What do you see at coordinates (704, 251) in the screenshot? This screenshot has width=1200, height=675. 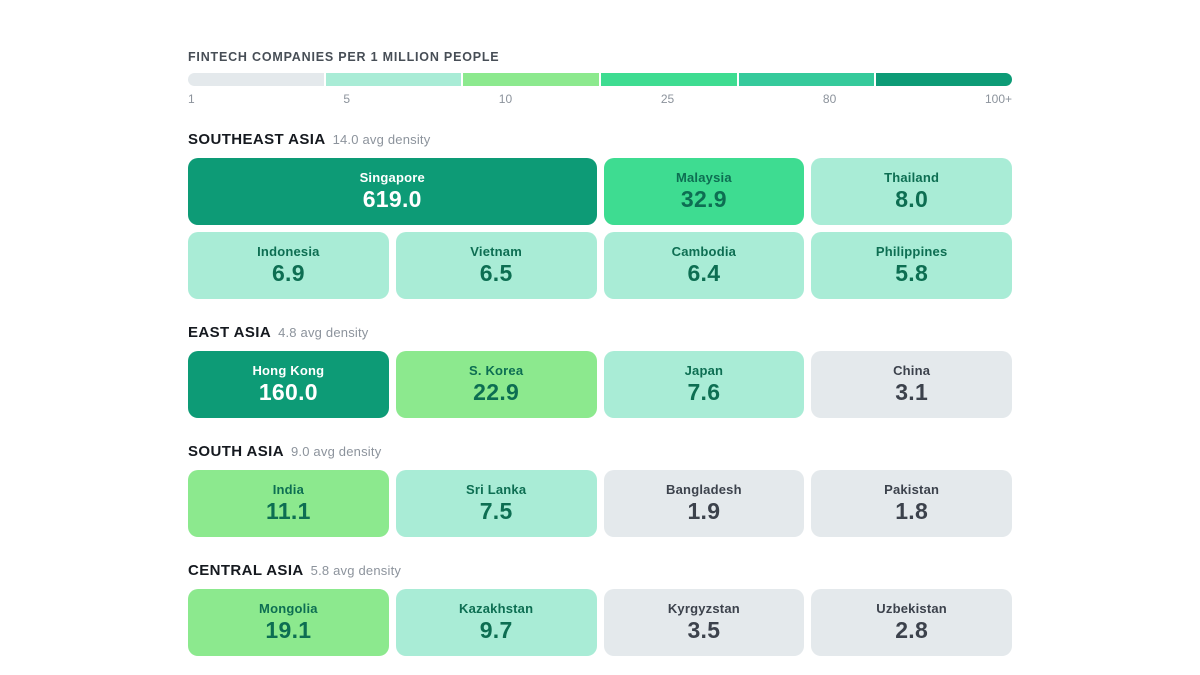 I see `country-name: Cambodia` at bounding box center [704, 251].